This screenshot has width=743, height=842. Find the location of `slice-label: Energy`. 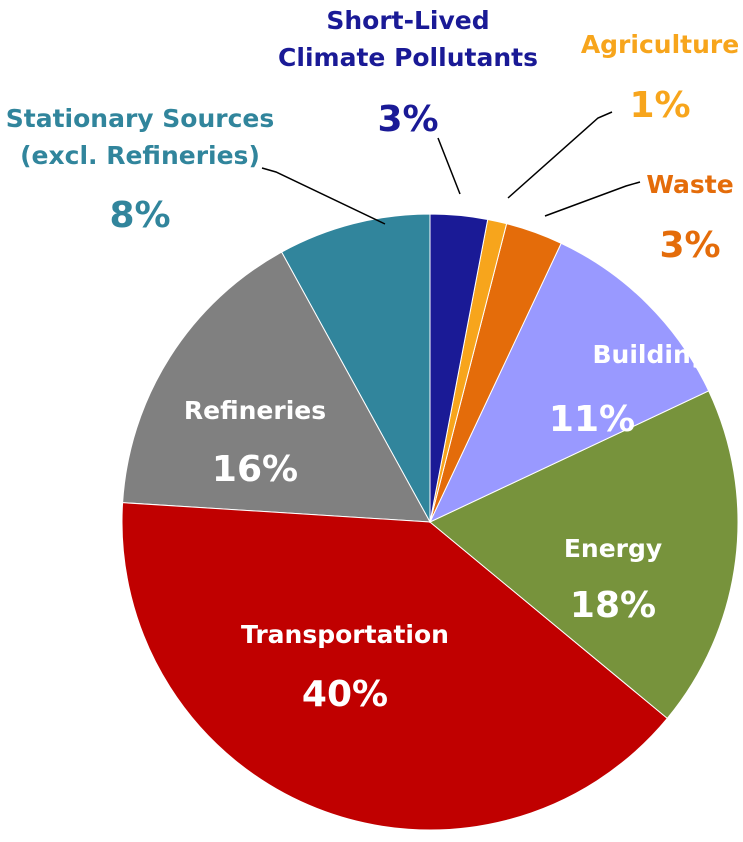

slice-label: Energy is located at coordinates (613, 548).